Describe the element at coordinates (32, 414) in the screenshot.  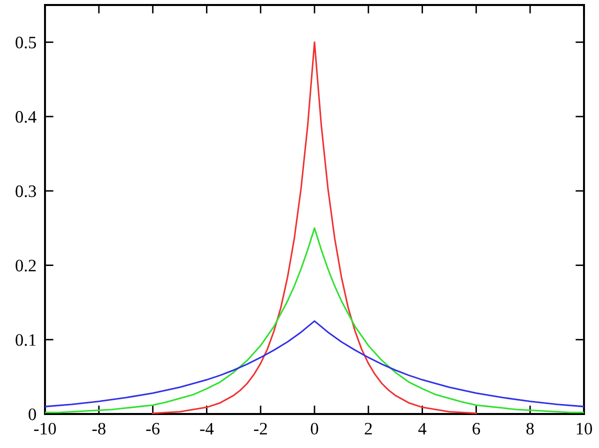
I see `y-tick-label: 0` at that location.